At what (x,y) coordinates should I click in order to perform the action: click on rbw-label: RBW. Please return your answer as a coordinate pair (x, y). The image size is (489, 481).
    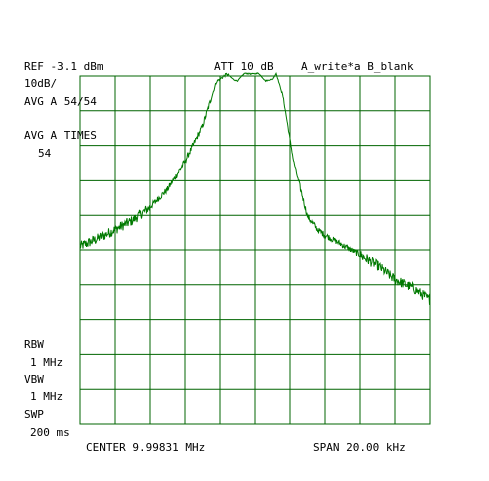
    Looking at the image, I should click on (34, 344).